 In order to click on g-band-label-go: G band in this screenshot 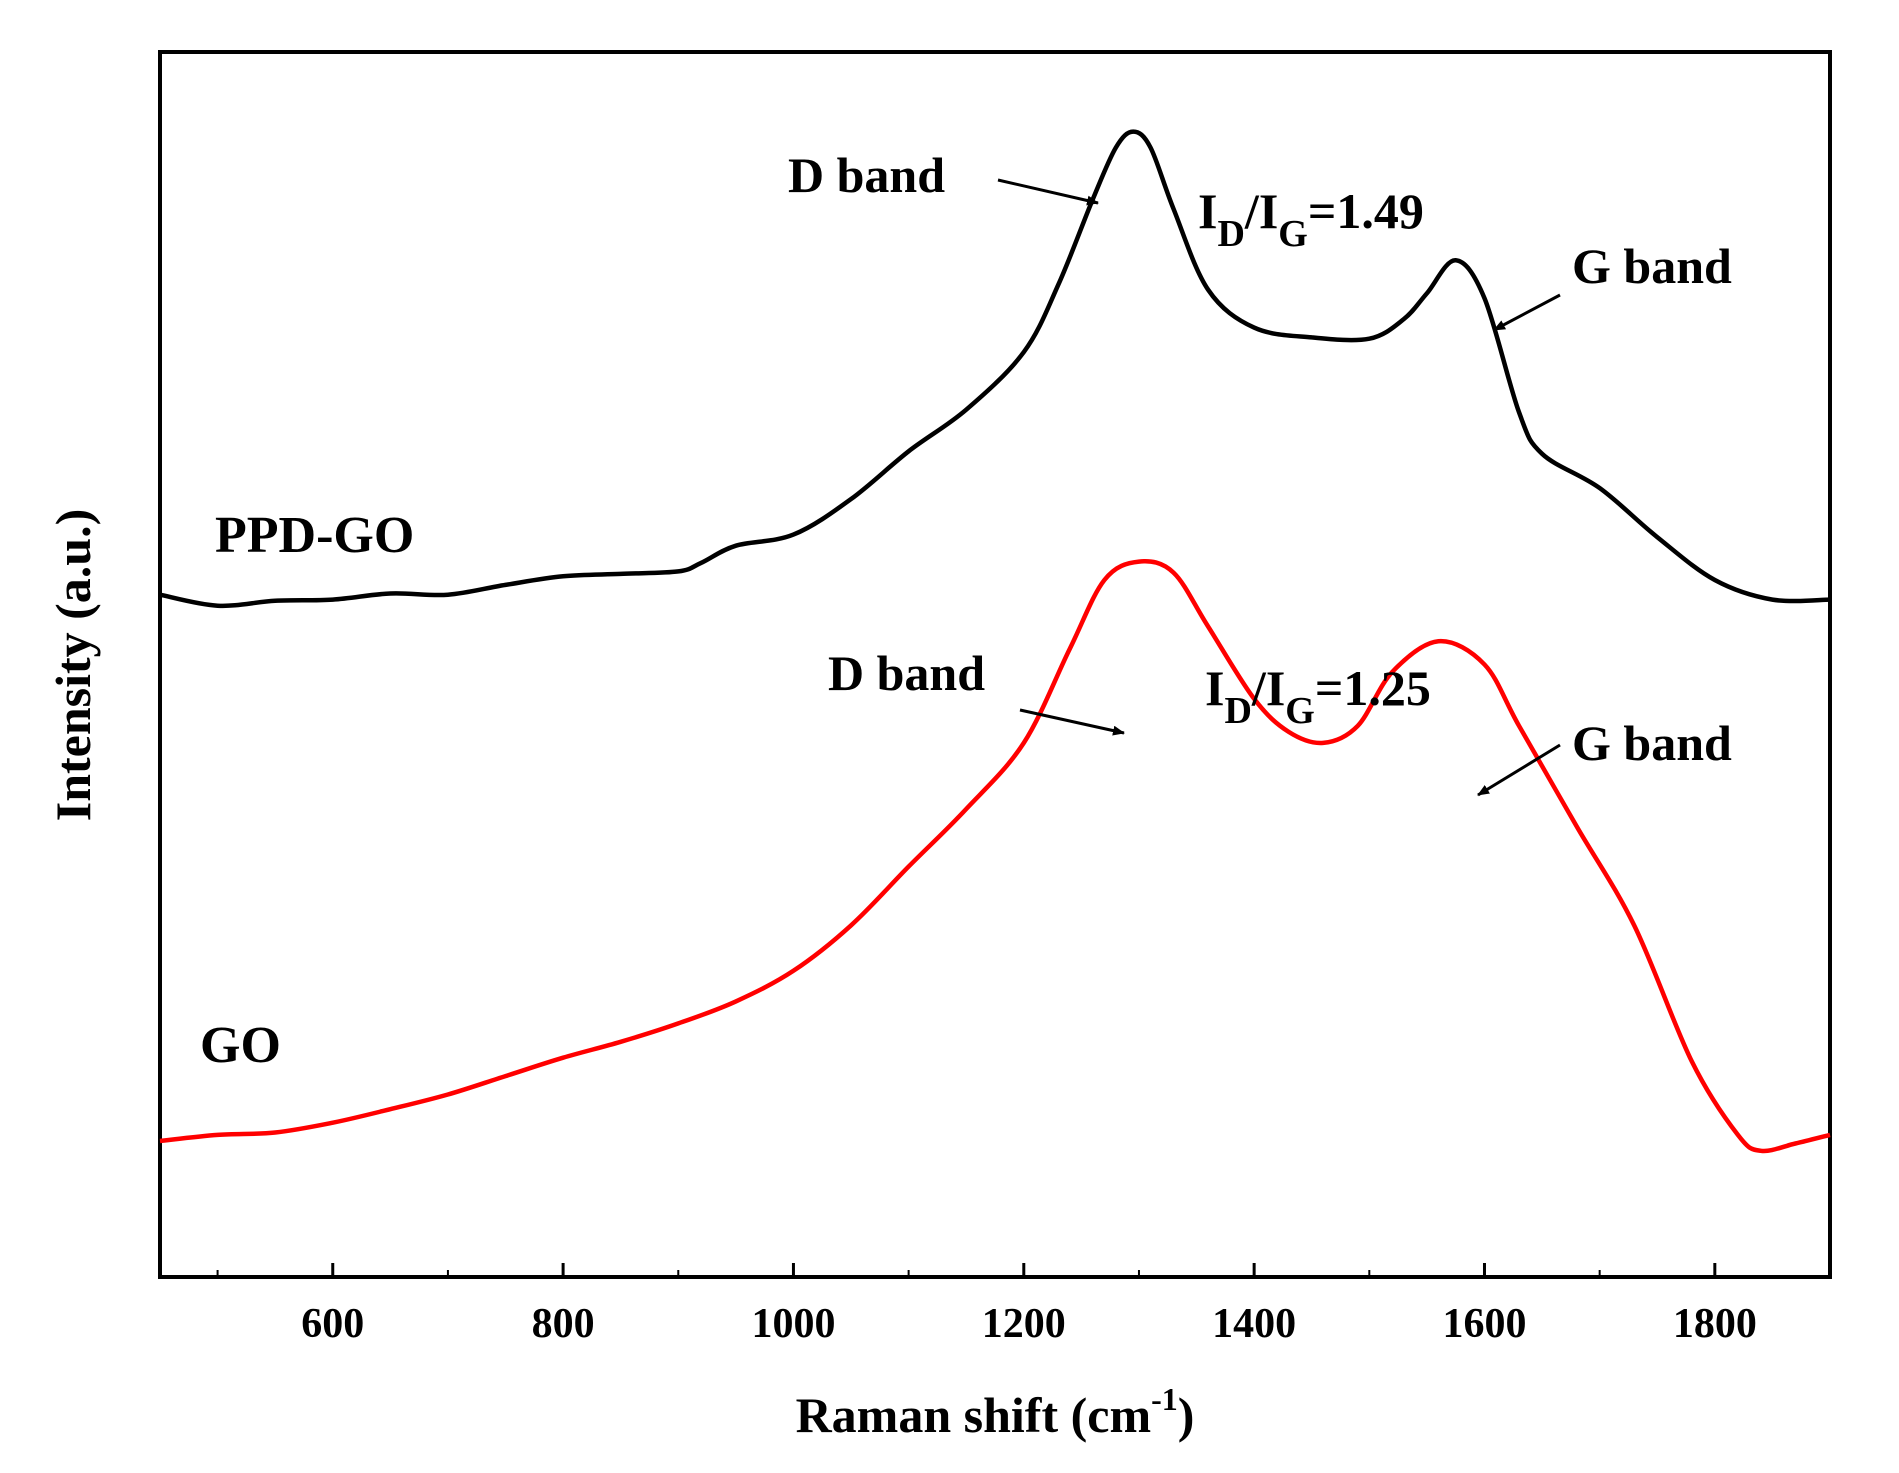, I will do `click(1652, 743)`.